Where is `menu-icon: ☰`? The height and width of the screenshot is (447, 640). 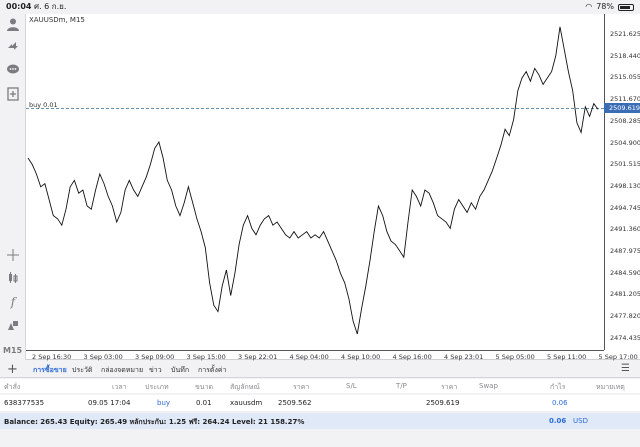 menu-icon: ☰ is located at coordinates (625, 368).